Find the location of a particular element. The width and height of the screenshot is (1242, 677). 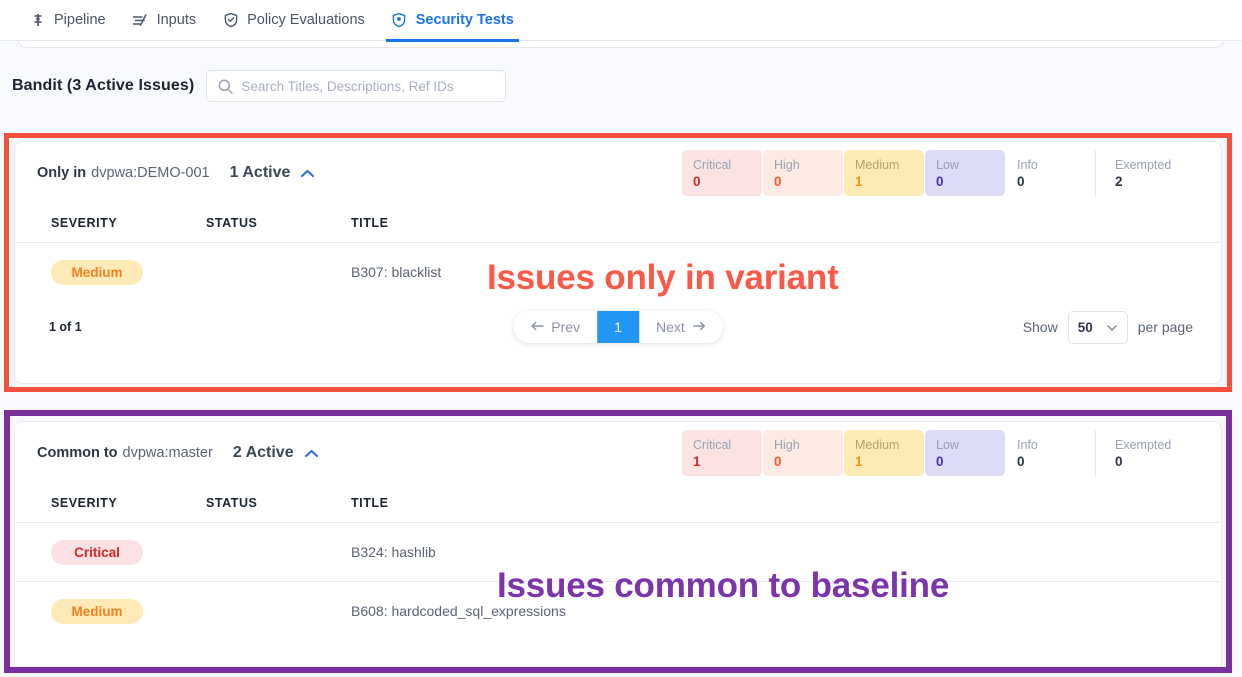

cell-title: B608: hardcoded_sql_expressions is located at coordinates (458, 611).